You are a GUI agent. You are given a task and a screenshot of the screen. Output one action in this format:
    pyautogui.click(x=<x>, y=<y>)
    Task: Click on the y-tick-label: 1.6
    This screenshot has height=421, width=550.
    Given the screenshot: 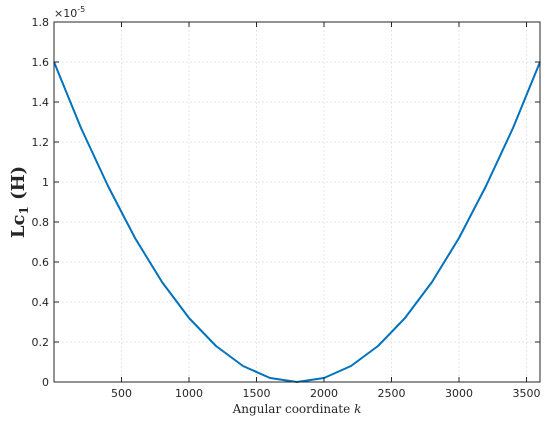 What is the action you would take?
    pyautogui.click(x=41, y=62)
    